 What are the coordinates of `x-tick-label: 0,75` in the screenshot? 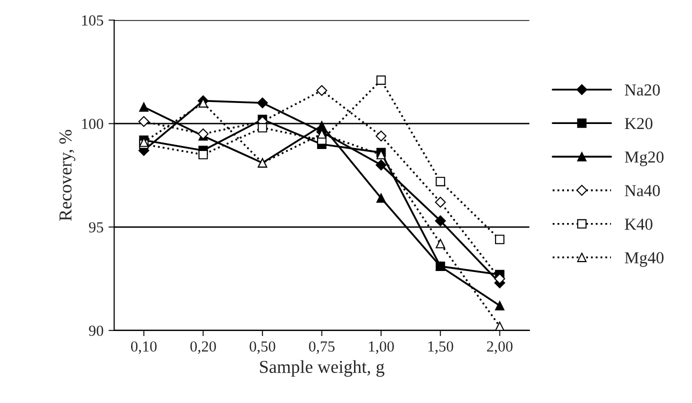 It's located at (321, 347).